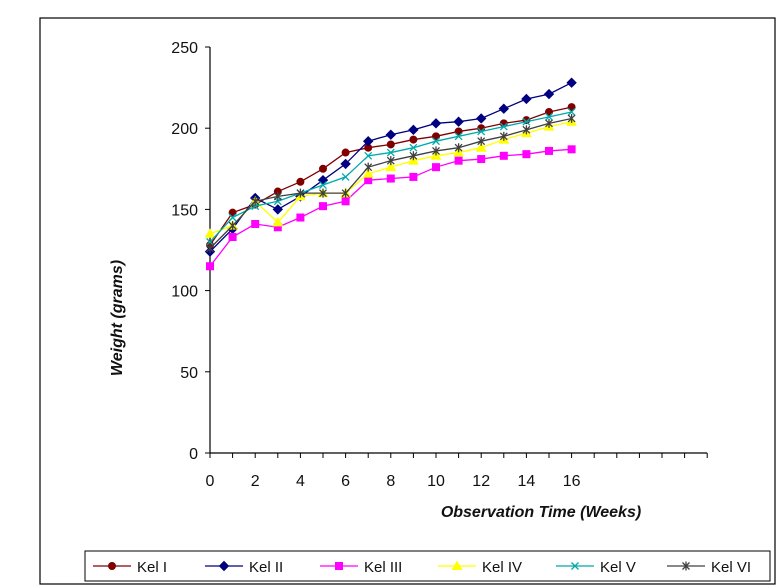 This screenshot has height=587, width=778. Describe the element at coordinates (618, 567) in the screenshot. I see `legend-label: Kel V` at that location.